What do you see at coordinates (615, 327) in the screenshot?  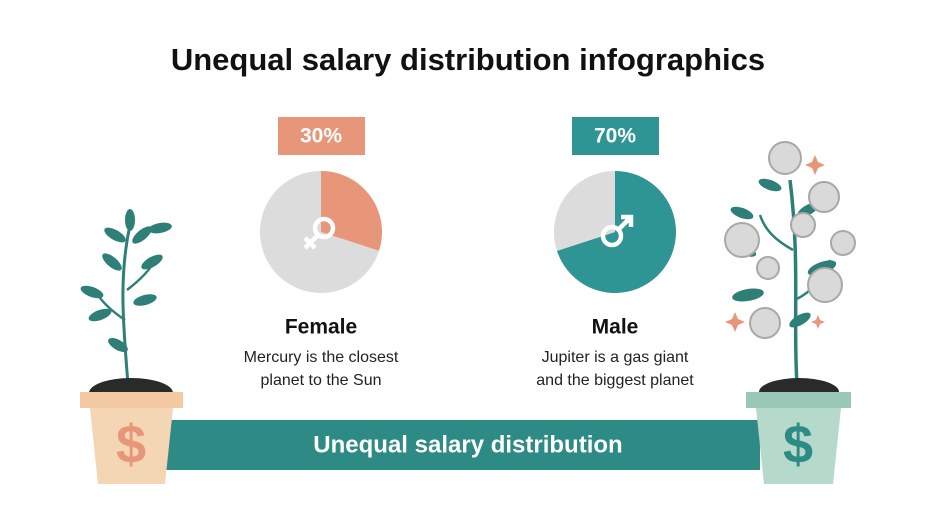 I see `category-label: Male` at bounding box center [615, 327].